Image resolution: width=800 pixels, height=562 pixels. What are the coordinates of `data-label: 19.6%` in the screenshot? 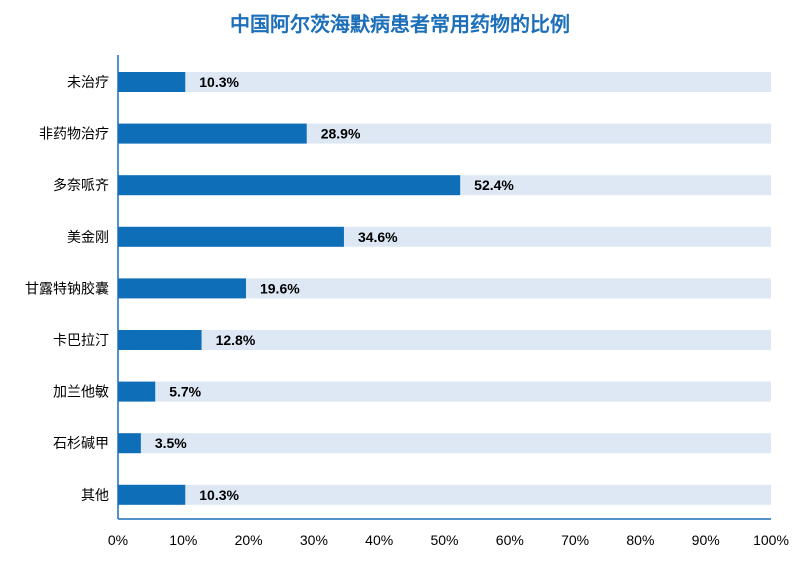 It's located at (280, 288).